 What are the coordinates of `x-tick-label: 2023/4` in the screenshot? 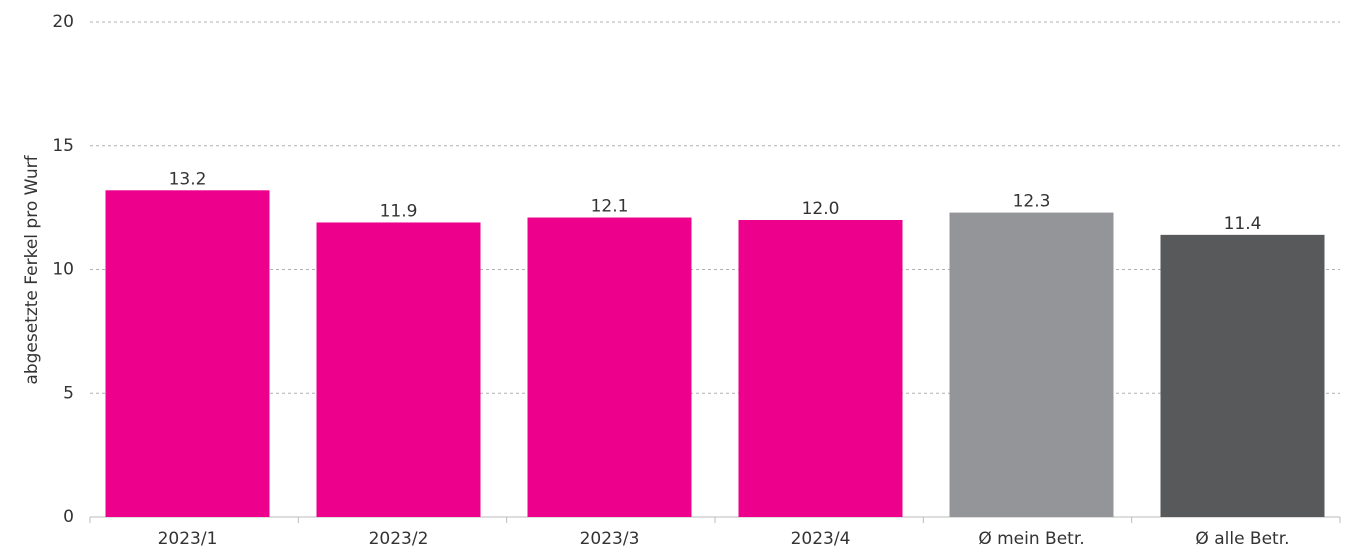 It's located at (821, 539).